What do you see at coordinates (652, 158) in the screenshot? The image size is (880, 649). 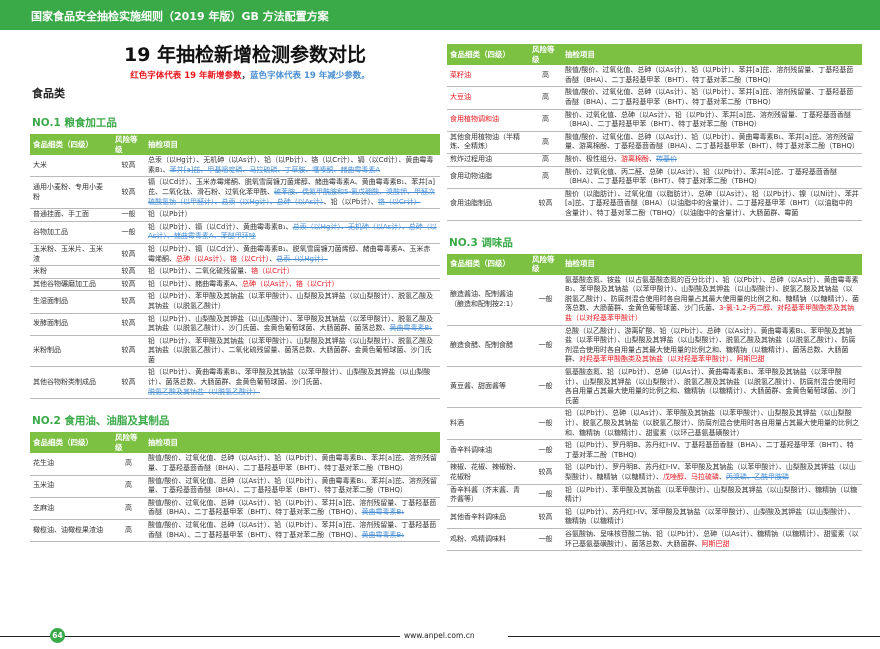 I see `item-text: 、` at bounding box center [652, 158].